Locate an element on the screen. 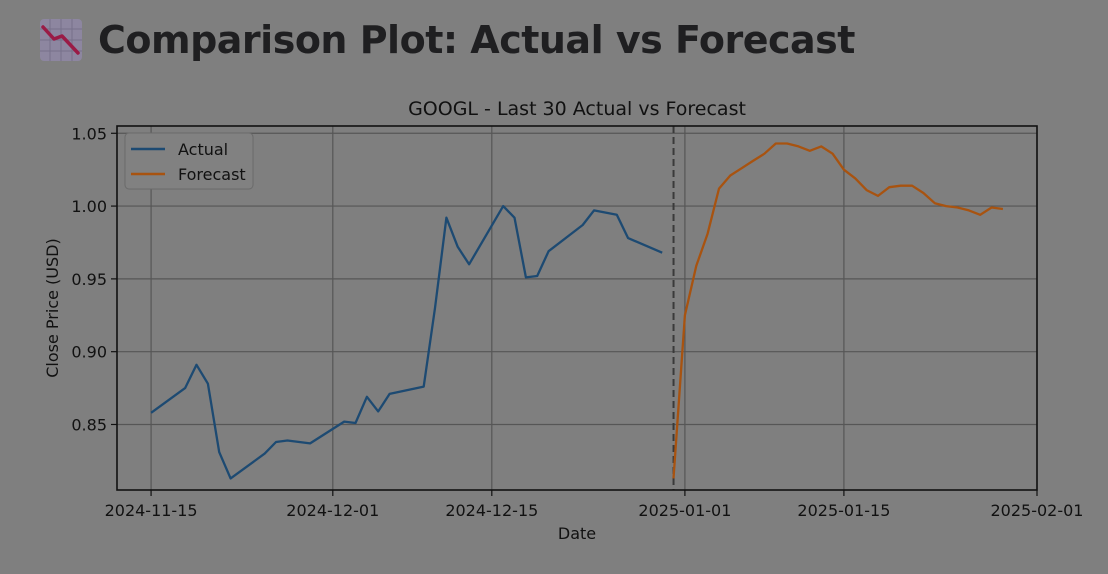  y-axis-label: Close Price (USD) is located at coordinates (52, 307).